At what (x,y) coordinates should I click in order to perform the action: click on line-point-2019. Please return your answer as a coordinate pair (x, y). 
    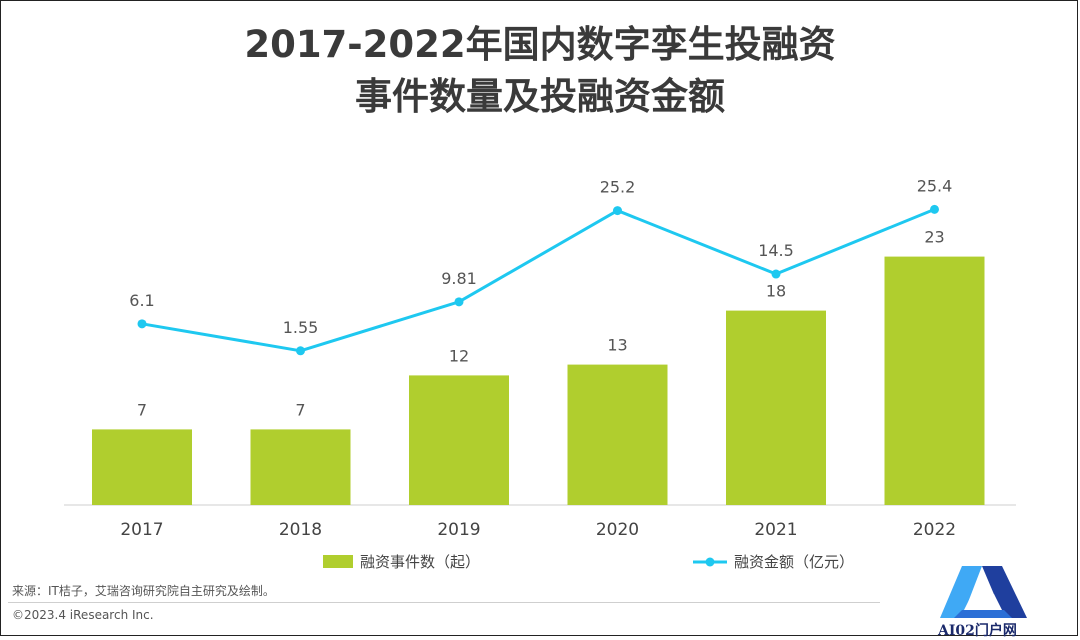
    Looking at the image, I should click on (459, 302).